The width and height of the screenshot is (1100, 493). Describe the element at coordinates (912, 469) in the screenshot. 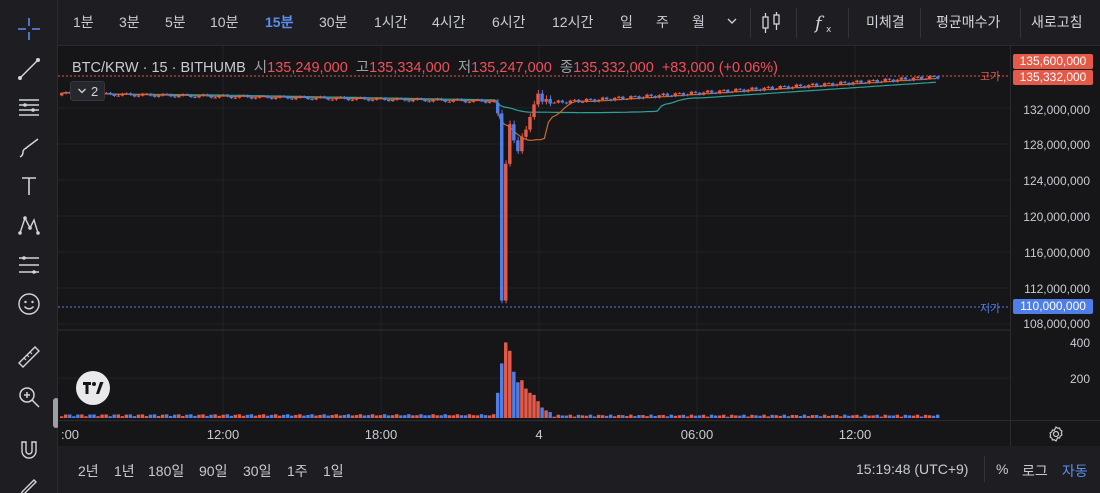

I see `clock-timezone: 15:19:48 (UTC+9)` at that location.